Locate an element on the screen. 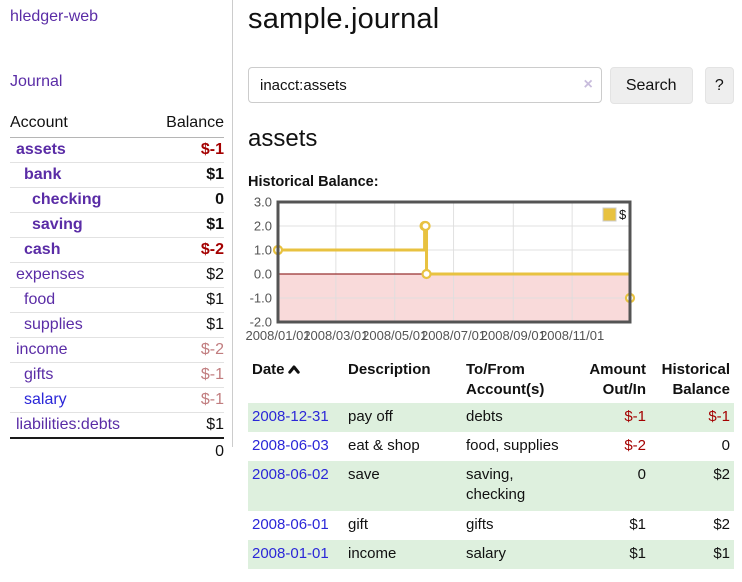 The width and height of the screenshot is (742, 582). app-brand: hledger-web is located at coordinates (117, 17).